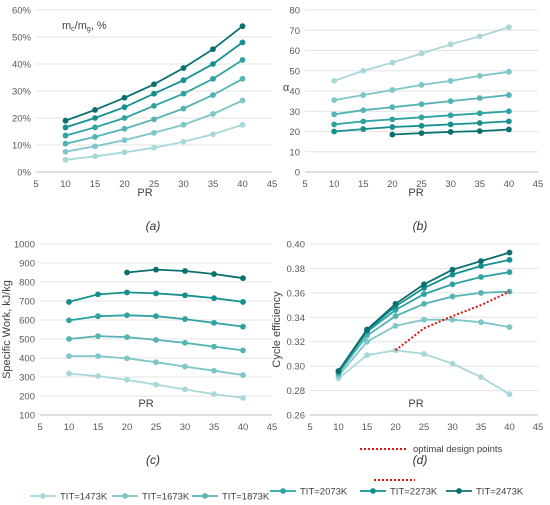 This screenshot has height=505, width=550. Describe the element at coordinates (144, 193) in the screenshot. I see `chart-a-xlabel: PR` at that location.